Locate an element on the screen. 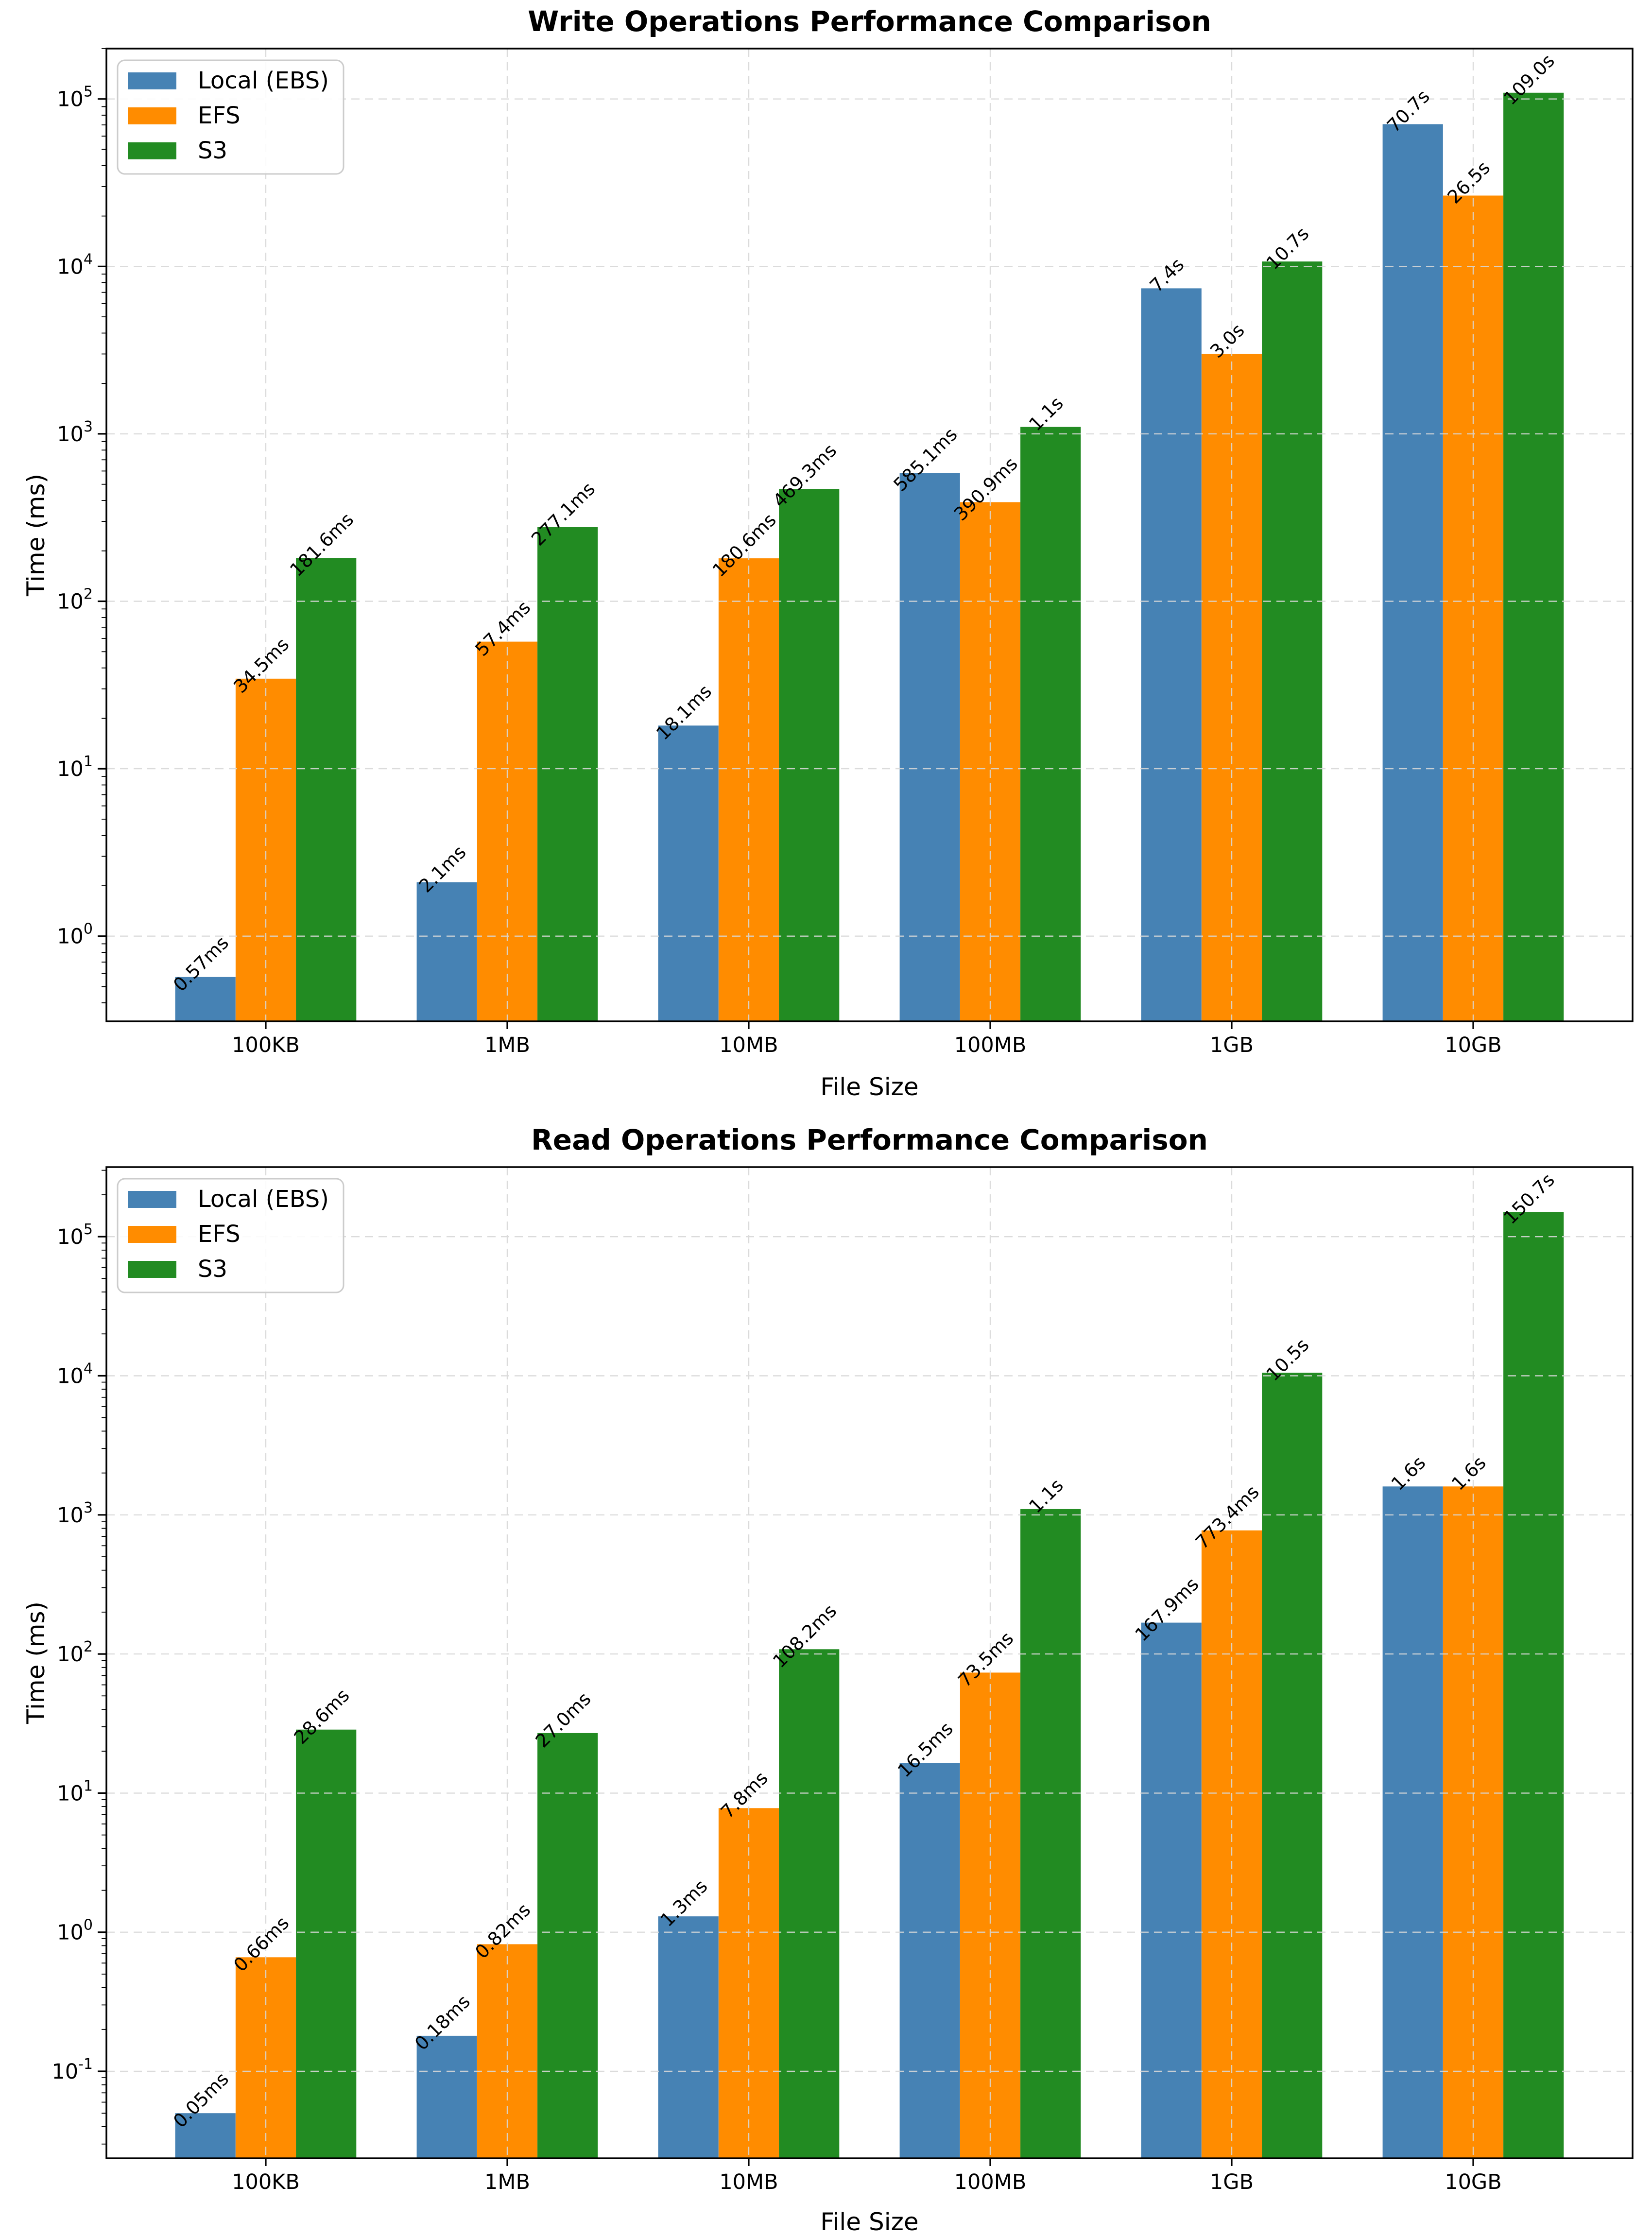 The height and width of the screenshot is (2237, 1652). y-tick-label: 10⁻¹ is located at coordinates (73, 2070).